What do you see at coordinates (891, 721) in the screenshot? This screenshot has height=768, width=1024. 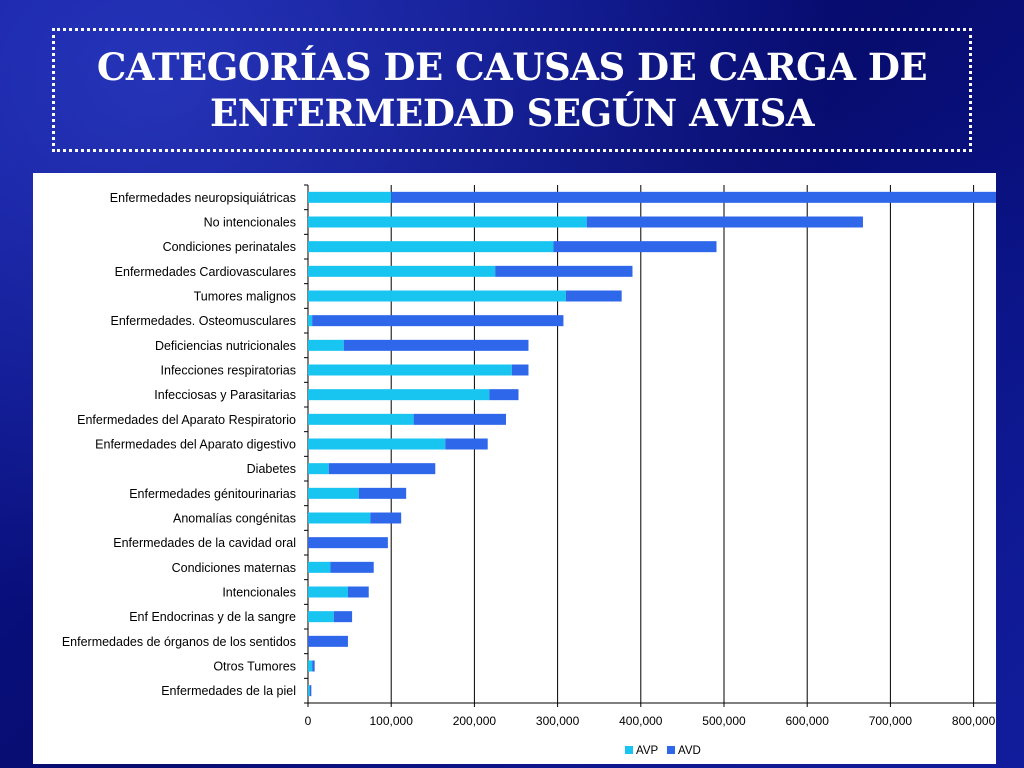 I see `x-tick-label: 700,000` at bounding box center [891, 721].